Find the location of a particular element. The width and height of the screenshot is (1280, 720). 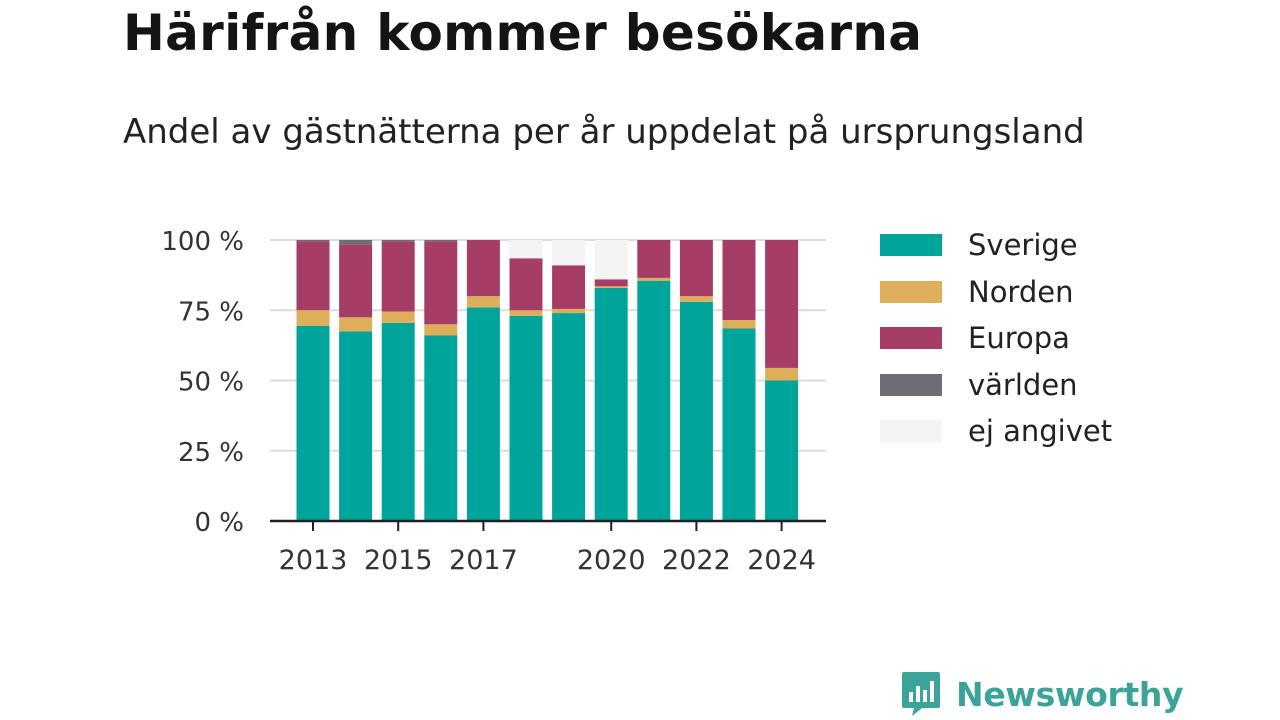

y-tick-label: 0 % is located at coordinates (219, 523).